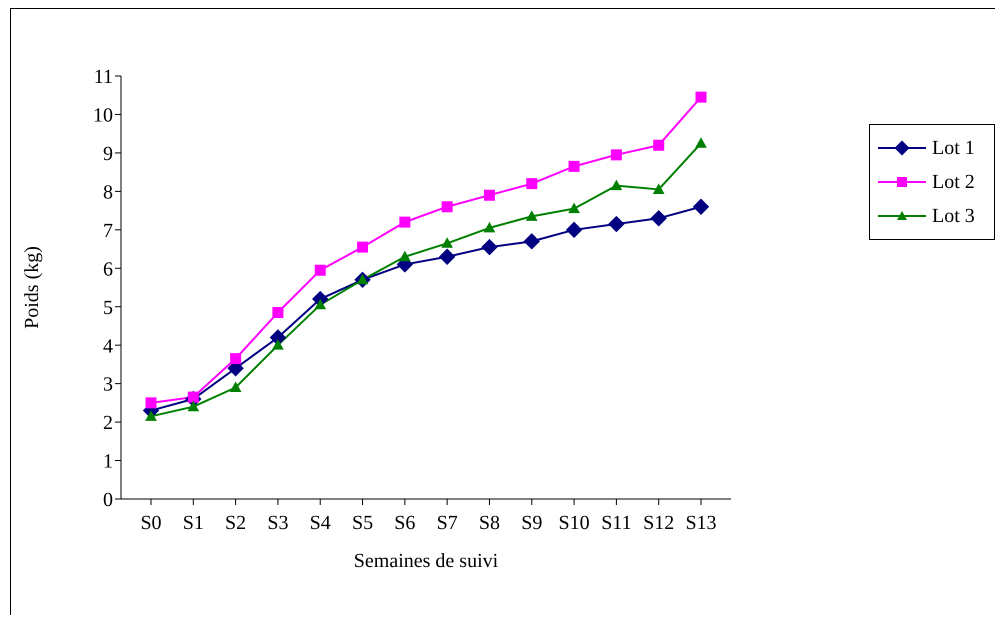 Image resolution: width=995 pixels, height=618 pixels. What do you see at coordinates (32, 287) in the screenshot?
I see `y-axis-title: Poids (kg)` at bounding box center [32, 287].